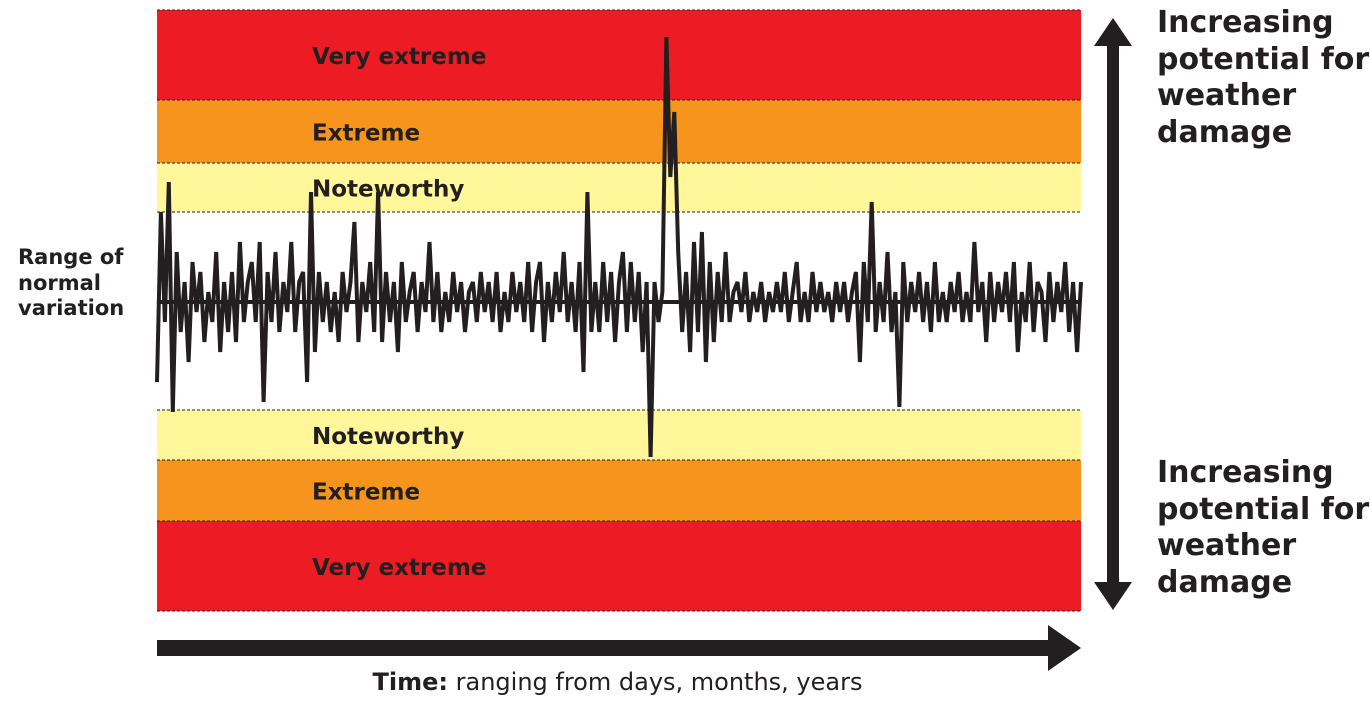 This screenshot has height=702, width=1370. Describe the element at coordinates (1113, 314) in the screenshot. I see `damage-arrow-shaft` at that location.